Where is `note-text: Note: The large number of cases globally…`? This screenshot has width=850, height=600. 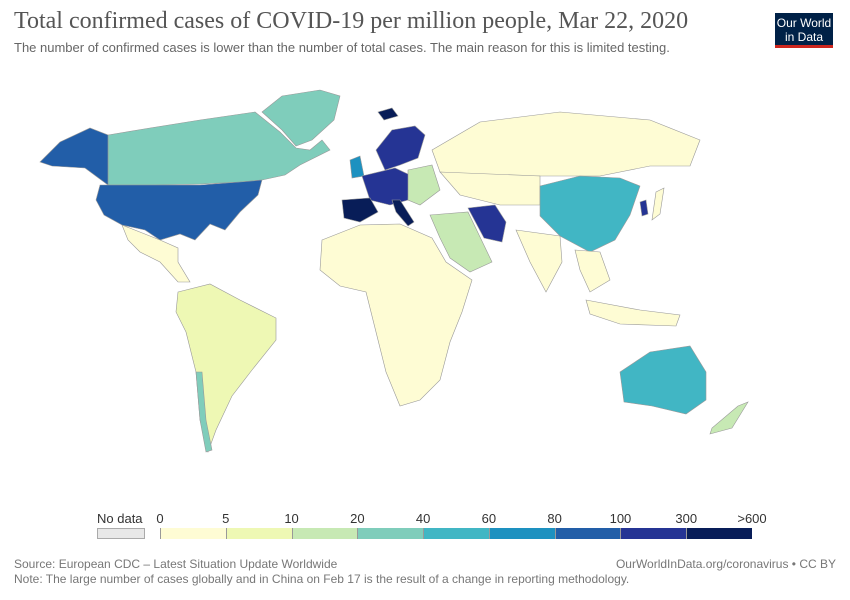 note-text: Note: The large number of cases globally… is located at coordinates (322, 579).